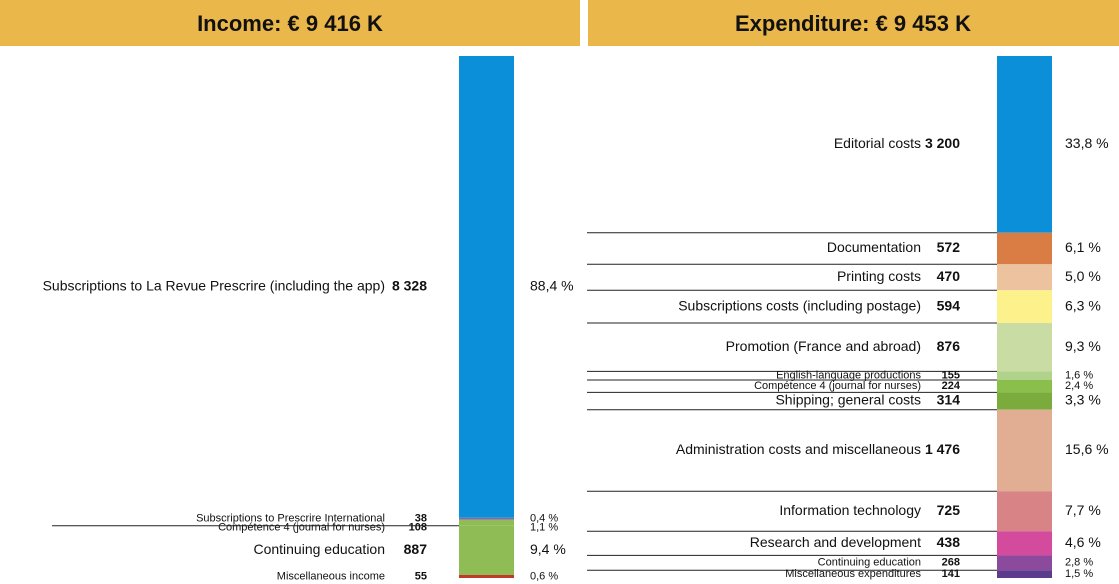 The height and width of the screenshot is (584, 1119). I want to click on percentage-label: 1,5 %, so click(1079, 574).